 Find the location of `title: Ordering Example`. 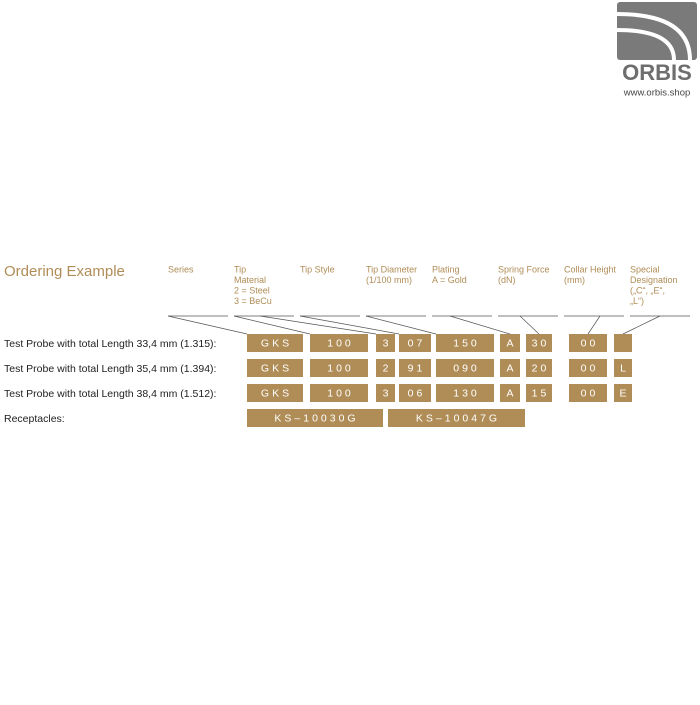

title: Ordering Example is located at coordinates (64, 271).